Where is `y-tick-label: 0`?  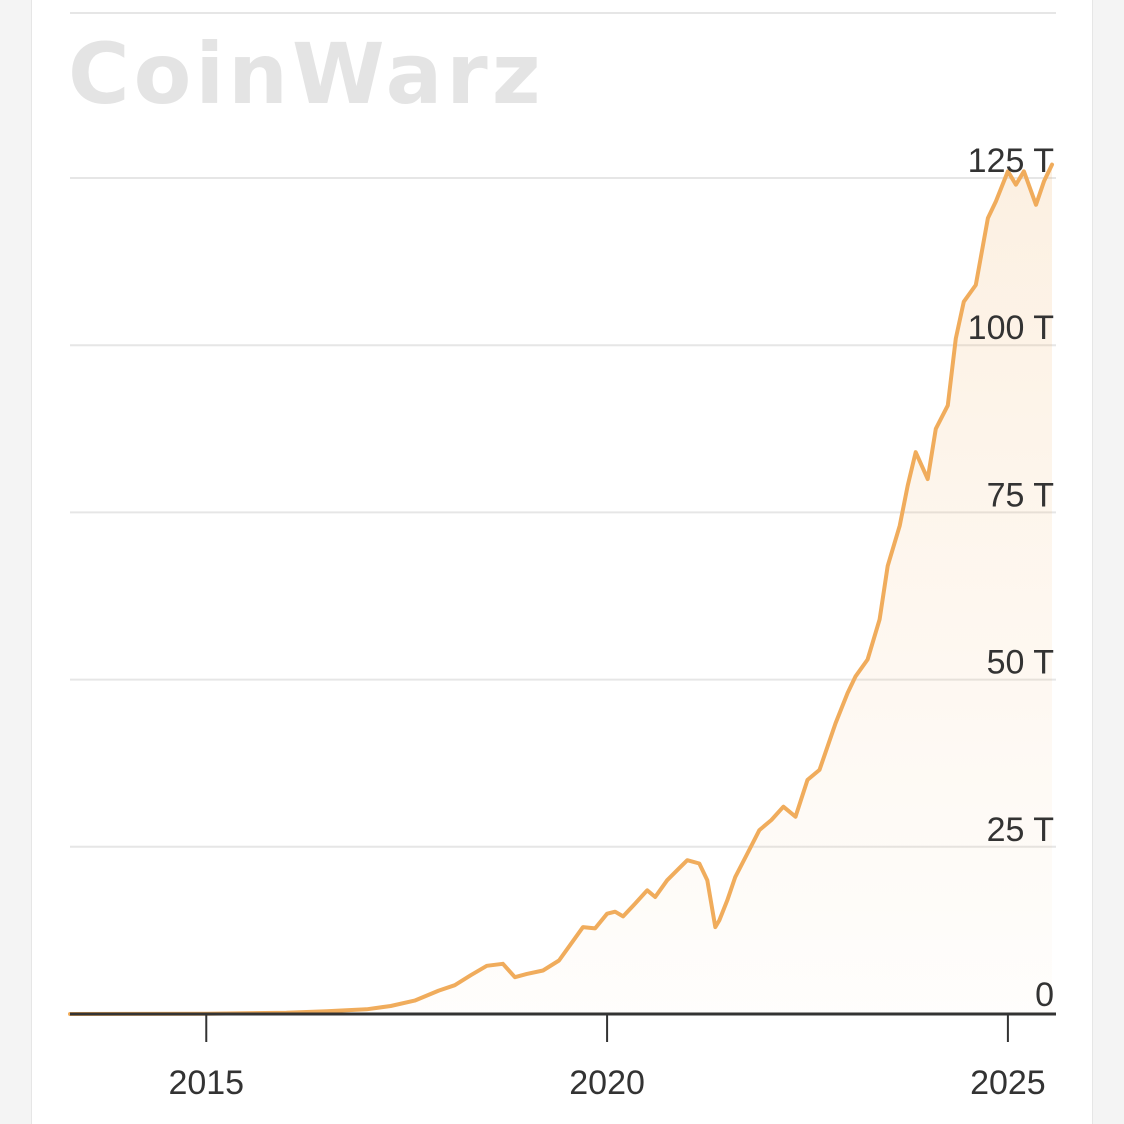 y-tick-label: 0 is located at coordinates (1044, 995).